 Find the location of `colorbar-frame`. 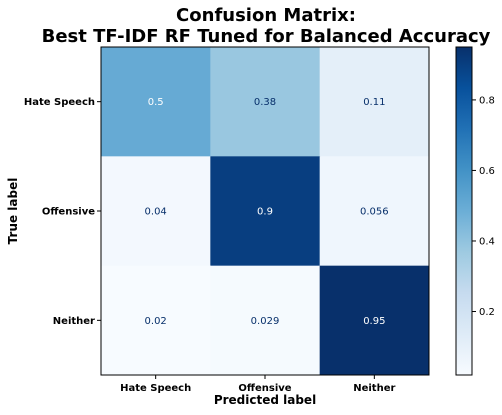

colorbar-frame is located at coordinates (464, 211).